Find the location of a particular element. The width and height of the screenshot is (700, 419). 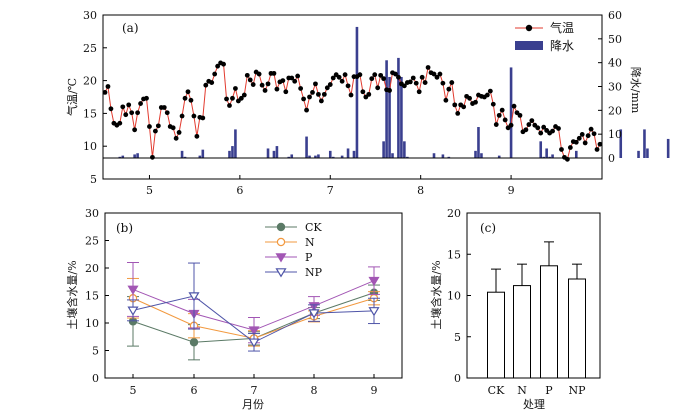

c-x-tick-label: CK is located at coordinates (496, 390).